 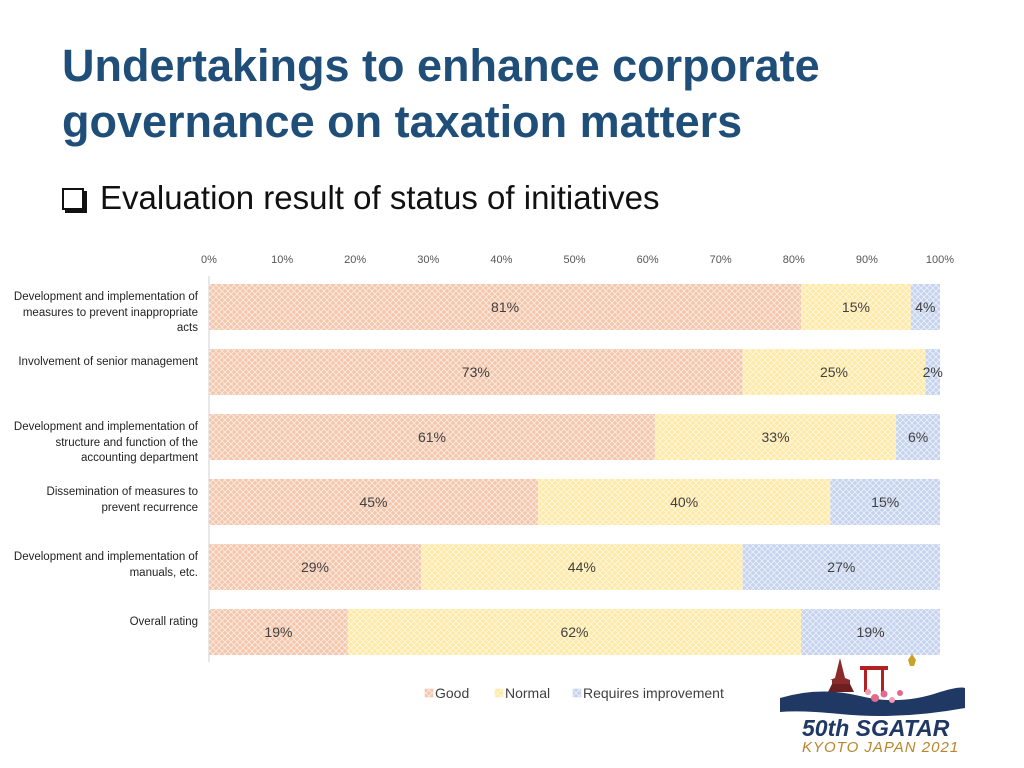 What do you see at coordinates (527, 693) in the screenshot?
I see `legend-label: Normal` at bounding box center [527, 693].